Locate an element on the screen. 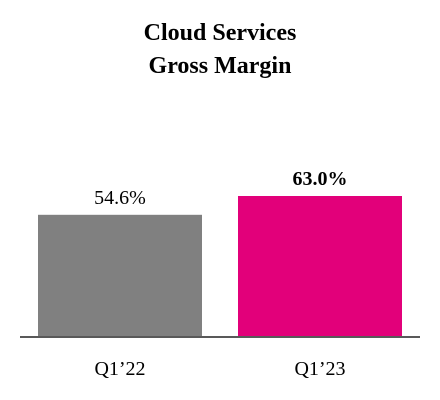 The width and height of the screenshot is (440, 400). chart-title-line-2: Gross Margin is located at coordinates (220, 66).